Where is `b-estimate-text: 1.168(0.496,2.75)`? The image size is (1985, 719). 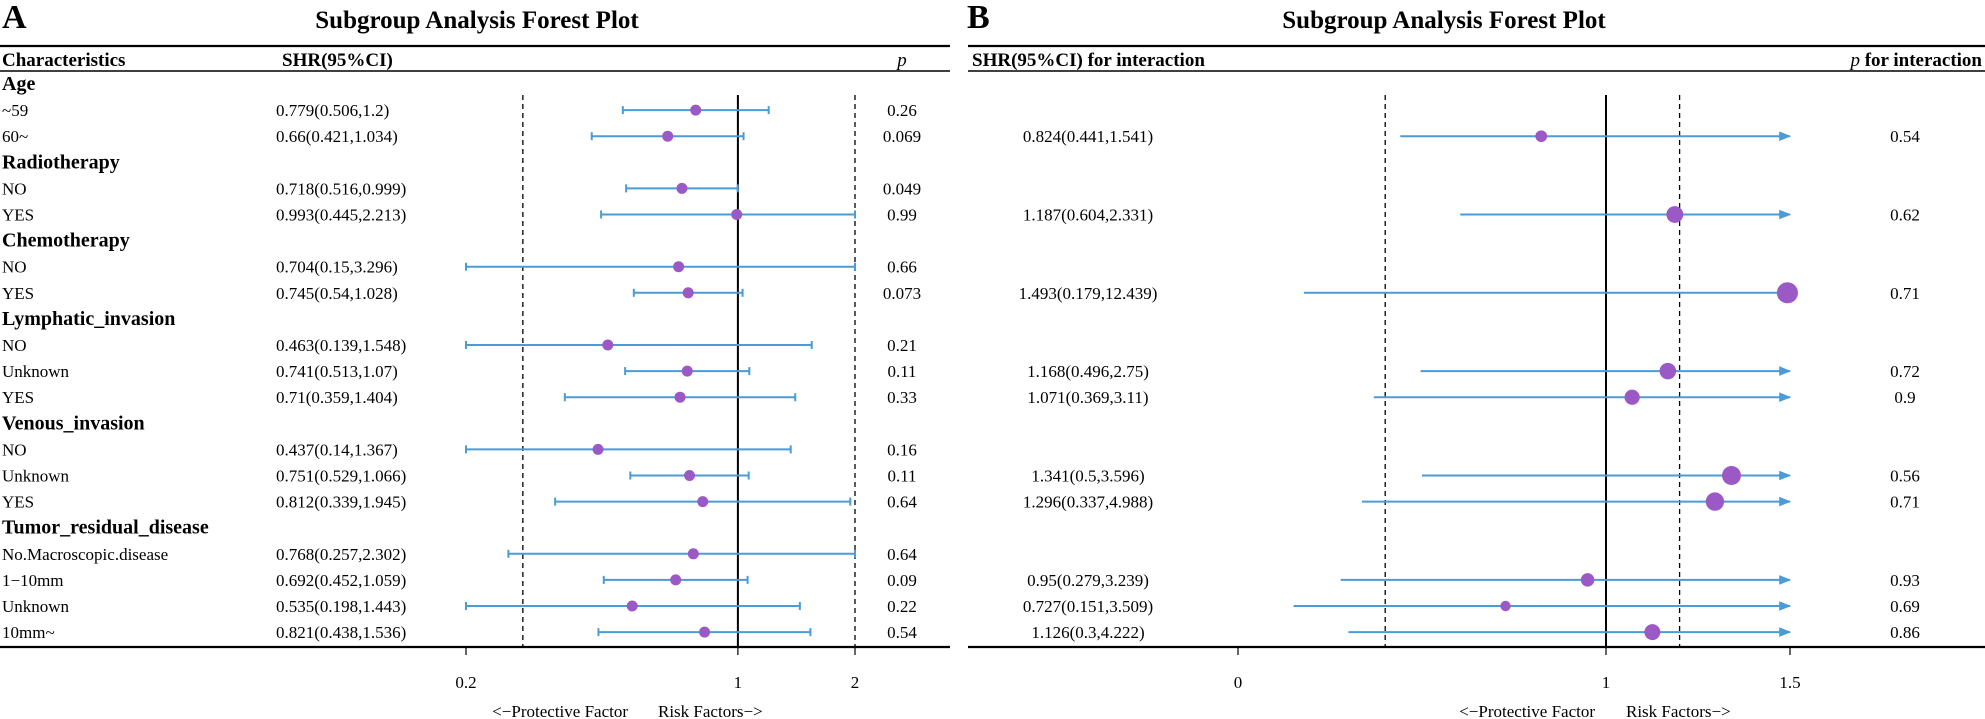 b-estimate-text: 1.168(0.496,2.75) is located at coordinates (1088, 371).